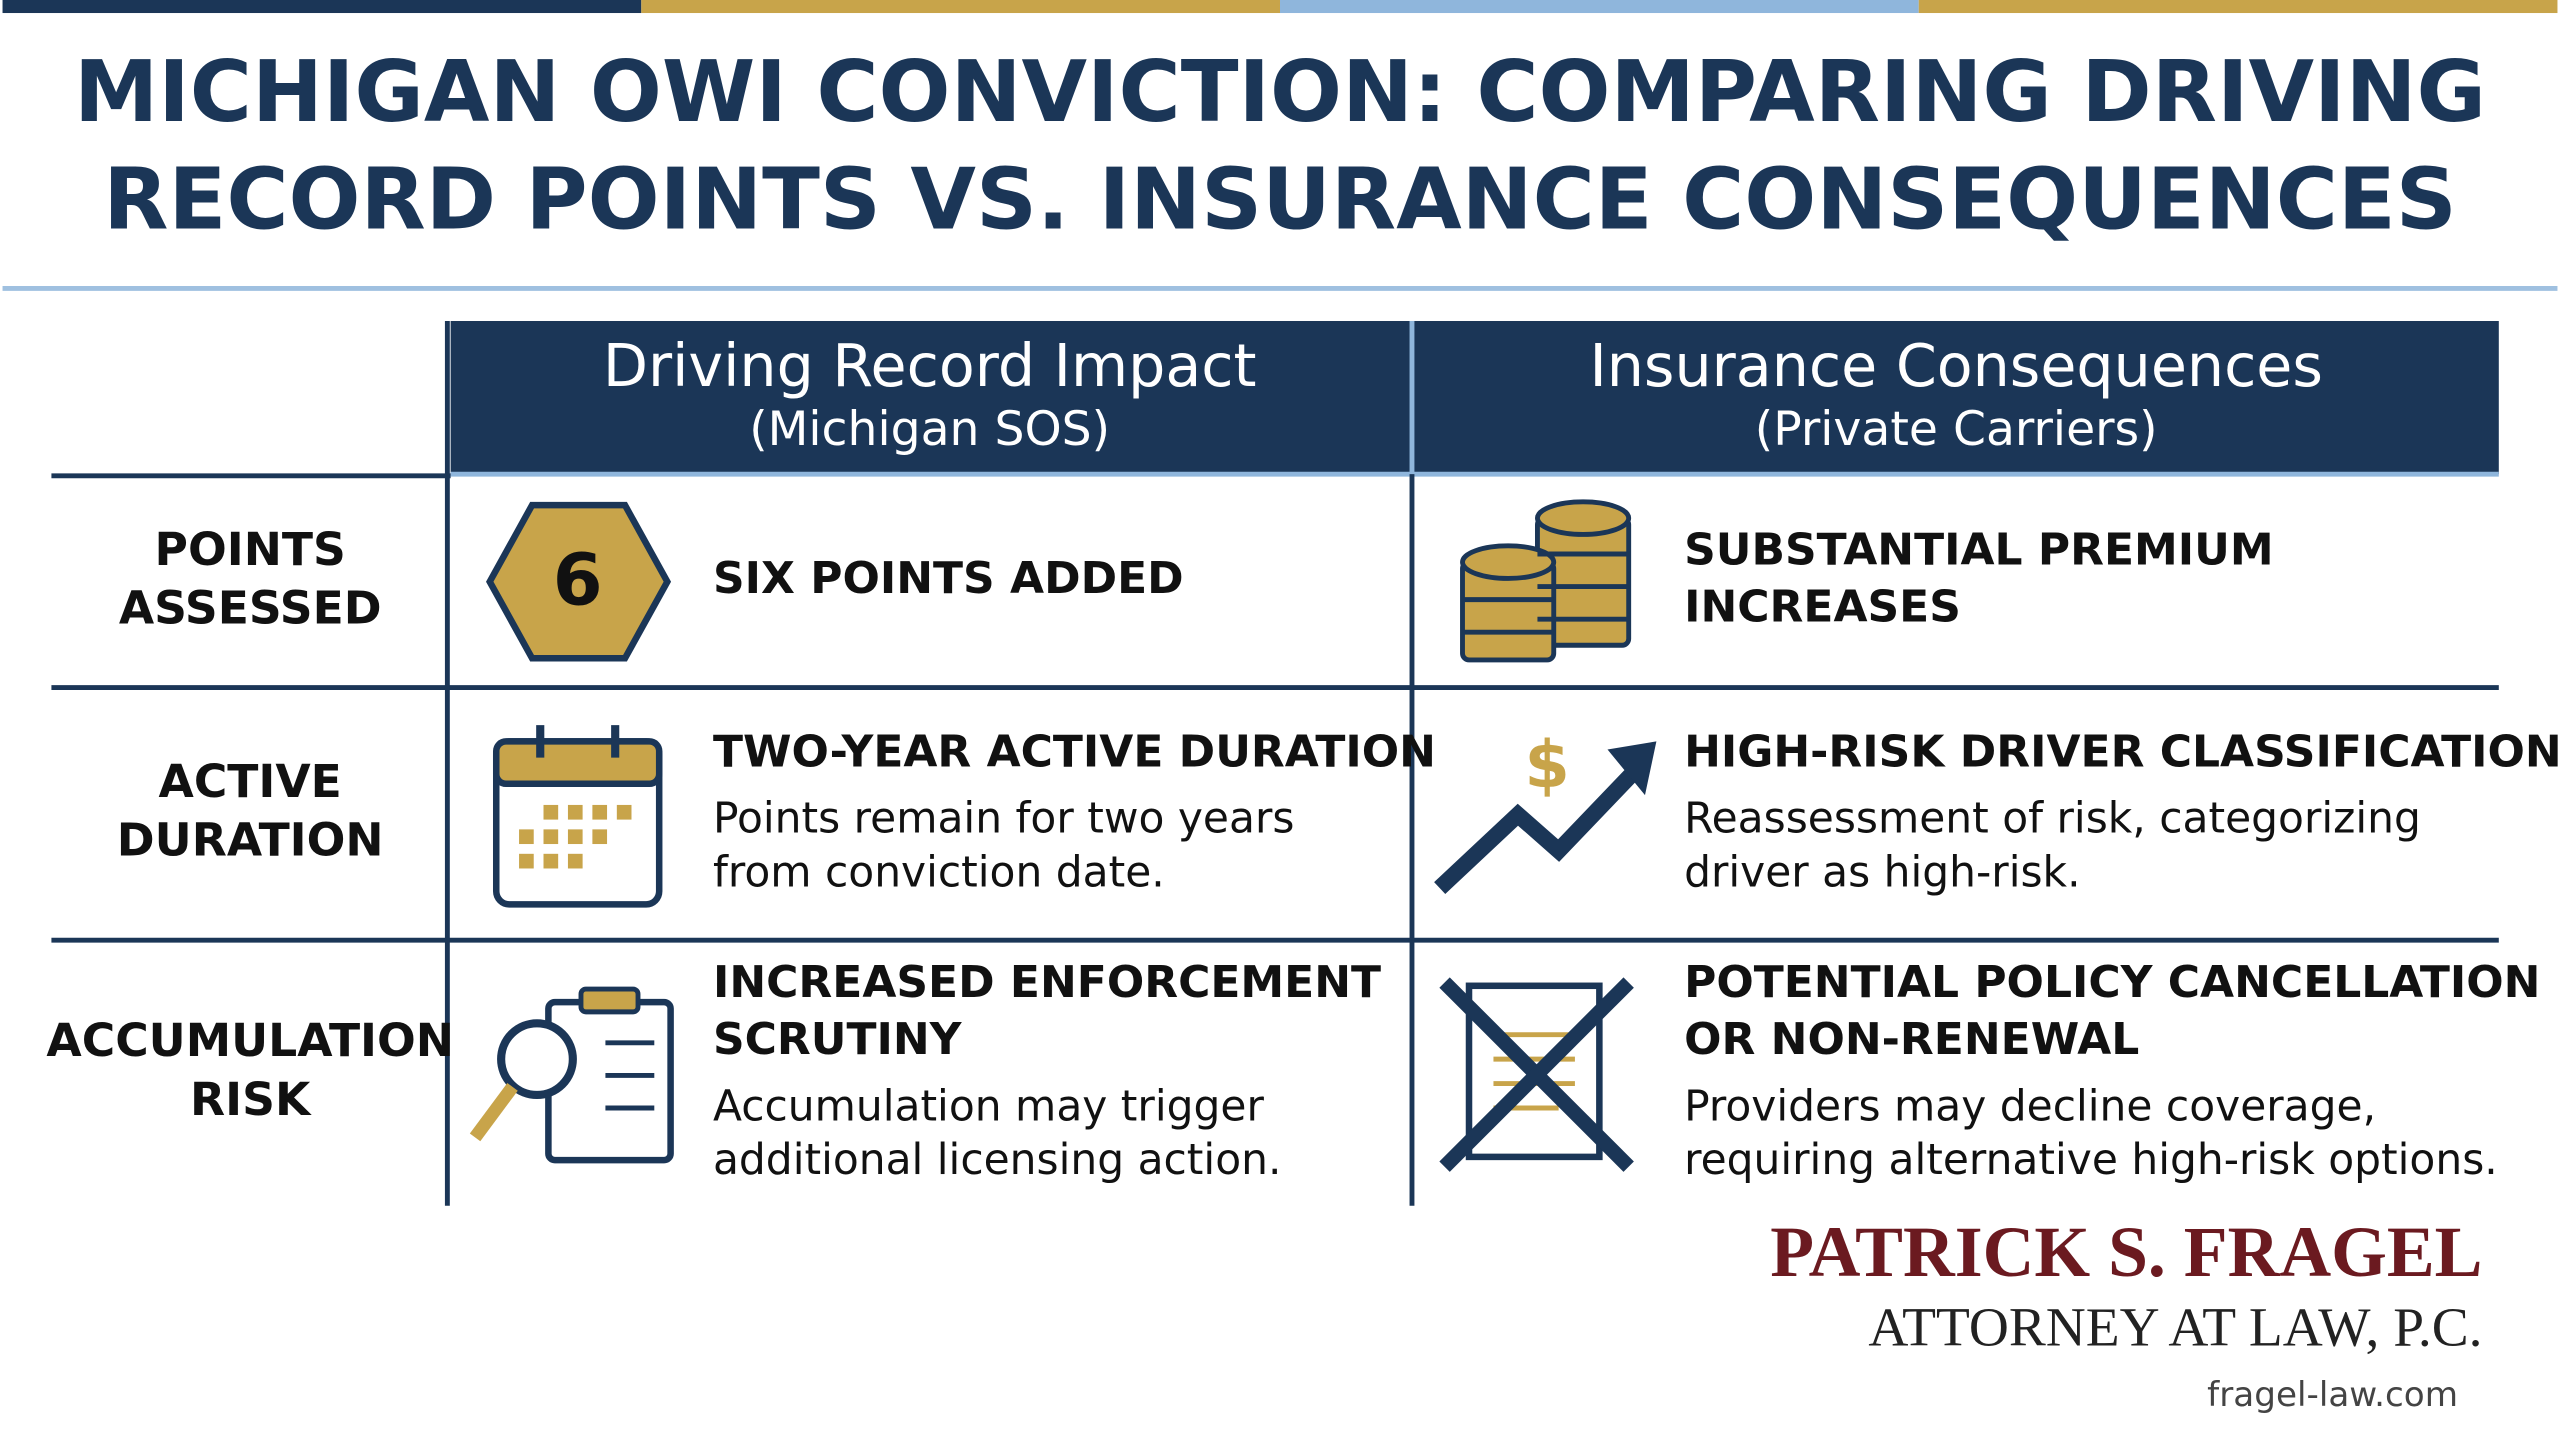 This screenshot has width=2560, height=1429. What do you see at coordinates (1003, 818) in the screenshot?
I see `cell-description: Points remain for two years` at bounding box center [1003, 818].